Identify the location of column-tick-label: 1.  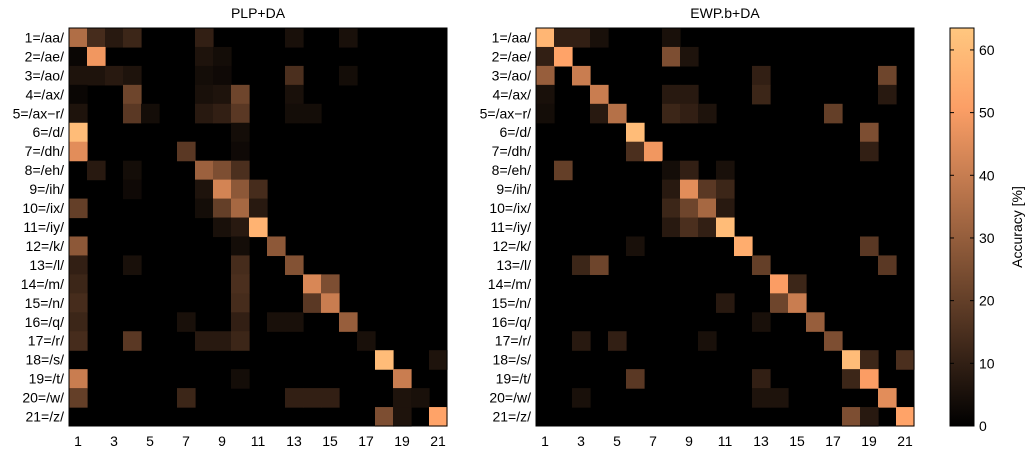
(78, 441).